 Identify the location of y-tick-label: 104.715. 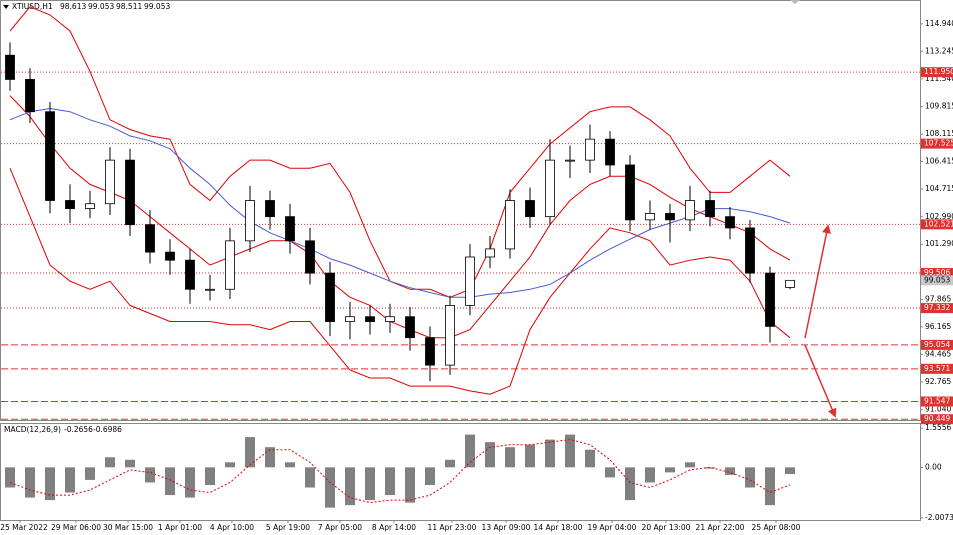
(939, 188).